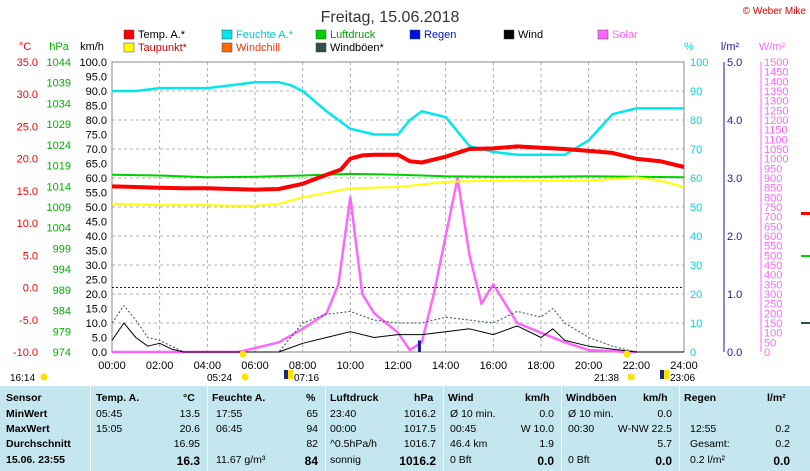  What do you see at coordinates (805, 213) in the screenshot?
I see `current-temp-marker` at bounding box center [805, 213].